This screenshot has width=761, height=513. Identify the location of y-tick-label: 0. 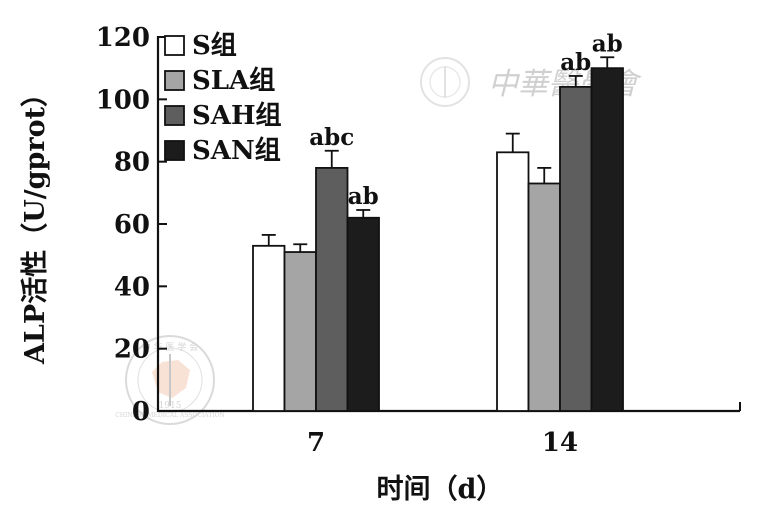
(141, 412).